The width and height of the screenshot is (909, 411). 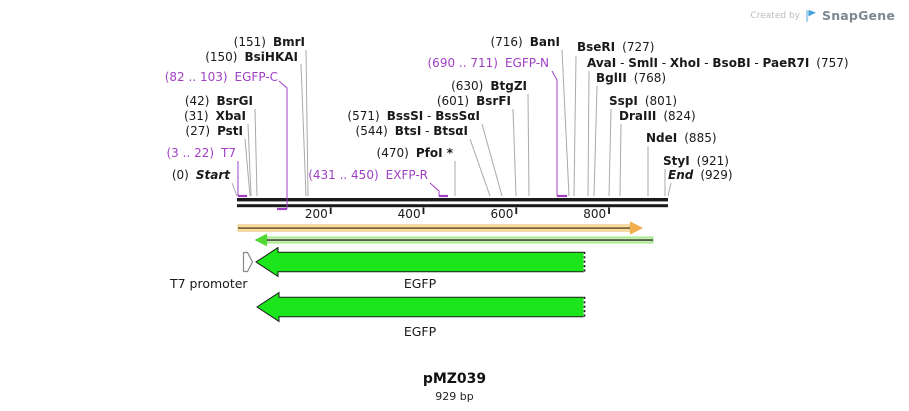 What do you see at coordinates (602, 63) in the screenshot?
I see `site-name: AvaI` at bounding box center [602, 63].